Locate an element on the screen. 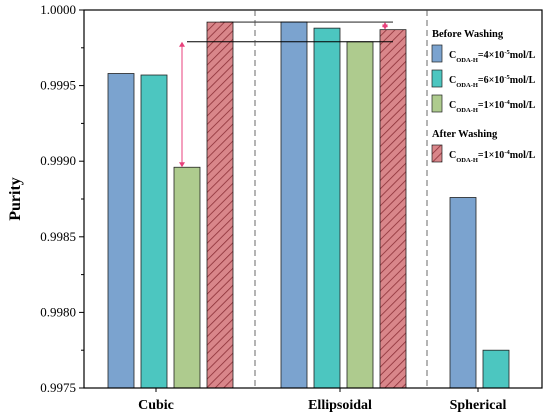 This screenshot has width=550, height=420. arrows-layer is located at coordinates (283, 95).